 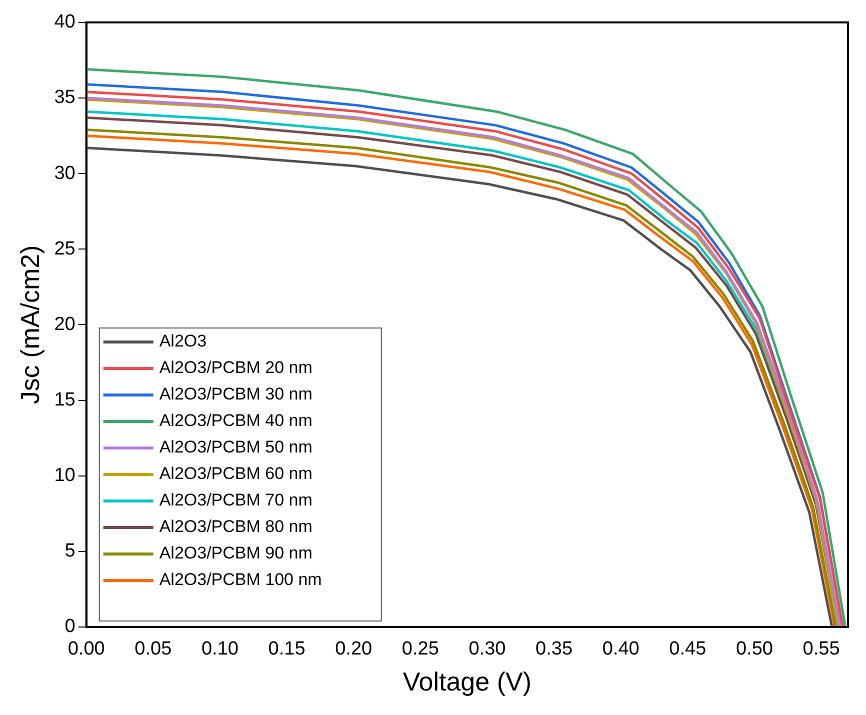 I want to click on y-tick-label: 15, so click(x=65, y=400).